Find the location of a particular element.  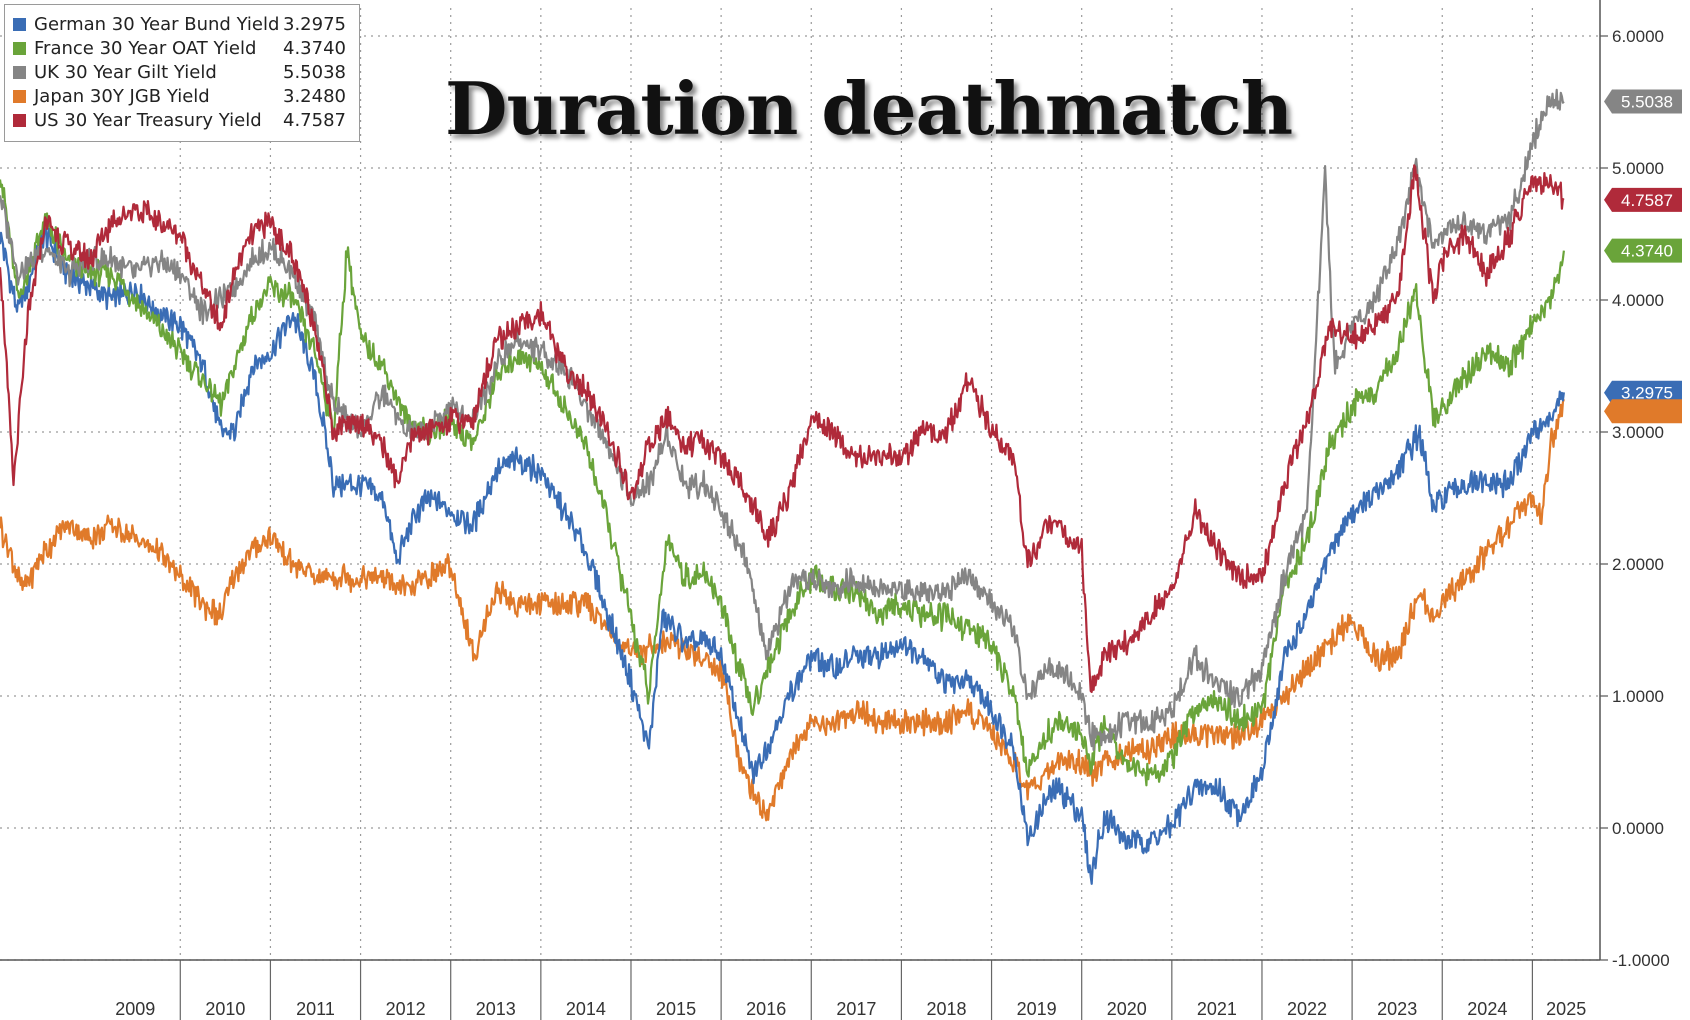

legend-value: 3.2480 is located at coordinates (314, 96).